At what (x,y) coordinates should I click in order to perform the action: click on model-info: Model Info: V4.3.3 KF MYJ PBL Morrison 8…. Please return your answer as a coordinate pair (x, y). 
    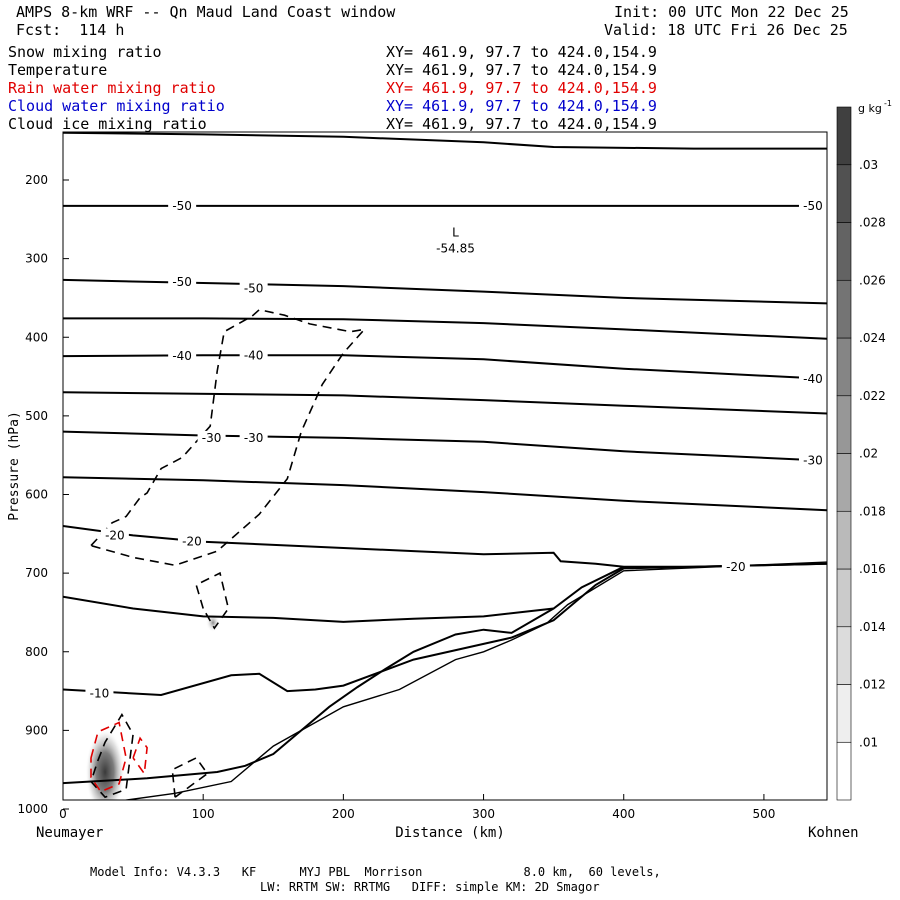
    Looking at the image, I should click on (375, 872).